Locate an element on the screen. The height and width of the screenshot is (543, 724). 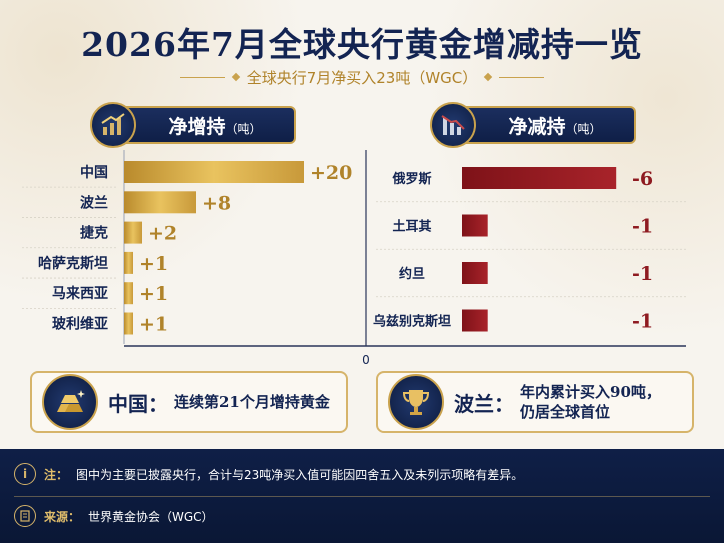
category-label: 捷克 is located at coordinates (94, 233).